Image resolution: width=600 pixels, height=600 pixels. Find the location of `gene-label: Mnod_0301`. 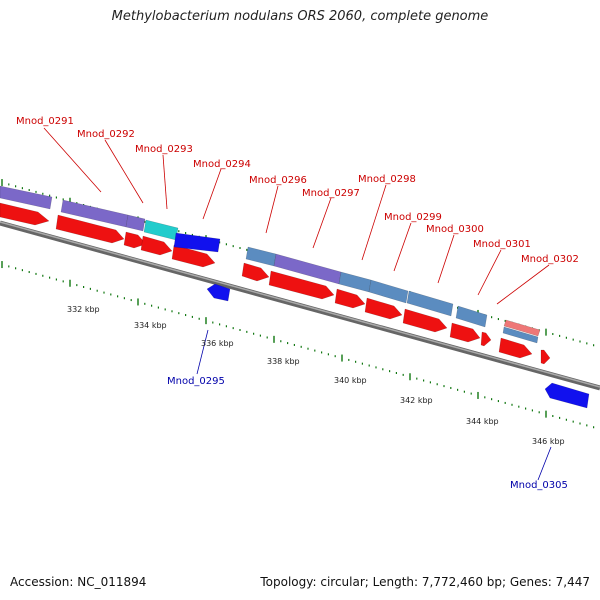

gene-label: Mnod_0301 is located at coordinates (502, 244).